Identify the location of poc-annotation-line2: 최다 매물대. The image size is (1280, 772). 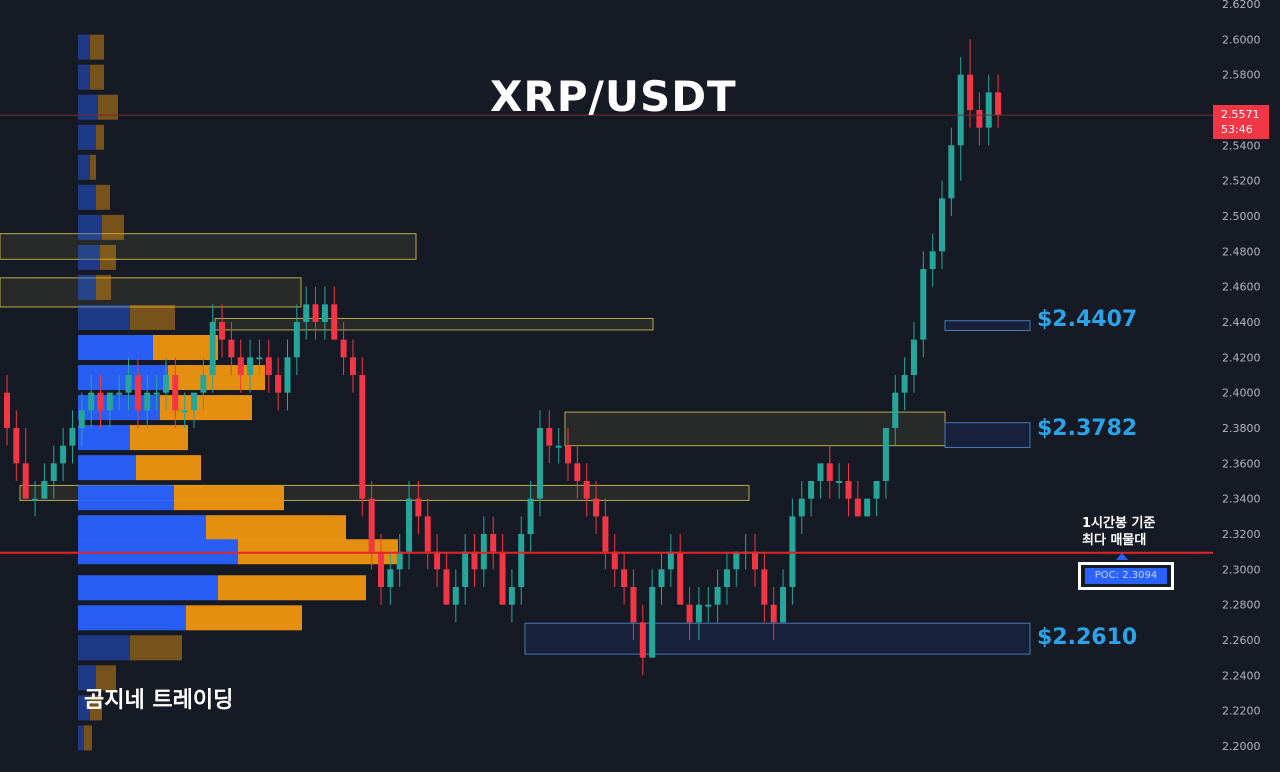
(1114, 540).